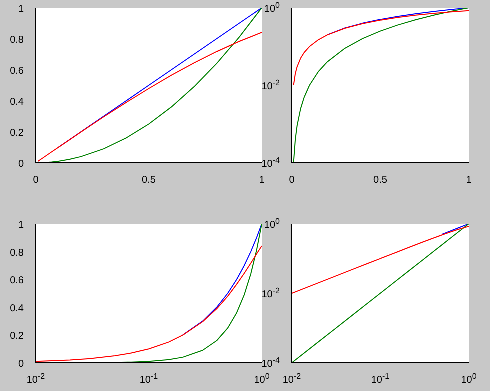 The width and height of the screenshot is (490, 391). I want to click on x-tick-label: 10$^{-2}$, so click(292, 379).